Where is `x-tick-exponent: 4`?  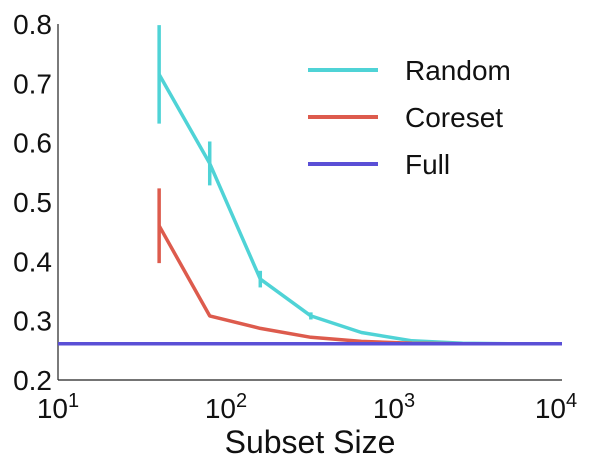
x-tick-exponent: 4 is located at coordinates (571, 401).